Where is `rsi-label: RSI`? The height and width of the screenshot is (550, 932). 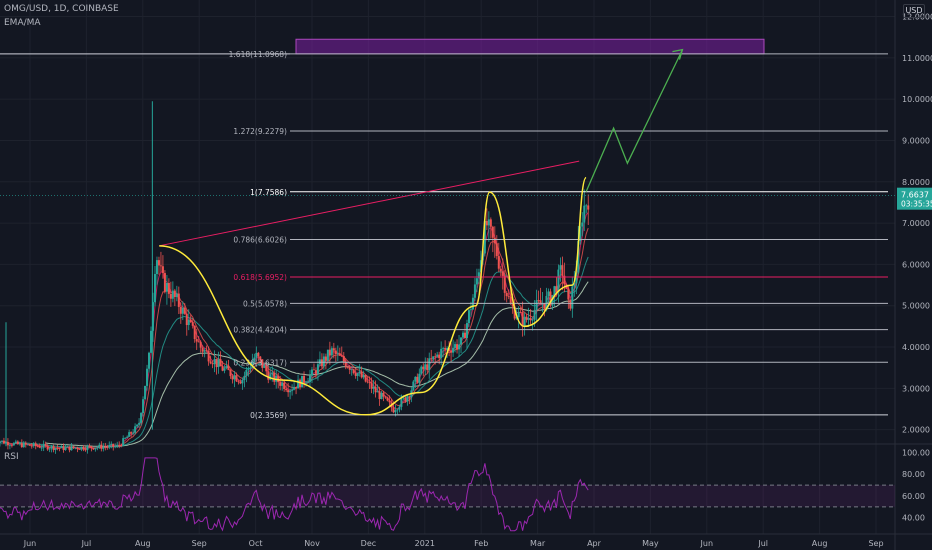 rsi-label: RSI is located at coordinates (11, 457).